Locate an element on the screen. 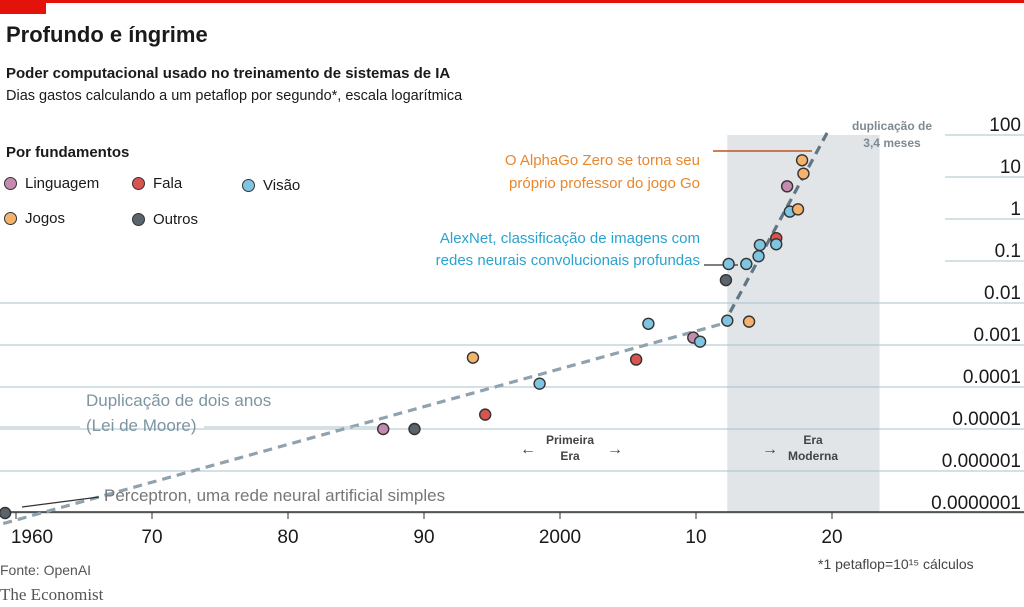 The width and height of the screenshot is (1024, 607). legend-label: Linguagem is located at coordinates (62, 183).